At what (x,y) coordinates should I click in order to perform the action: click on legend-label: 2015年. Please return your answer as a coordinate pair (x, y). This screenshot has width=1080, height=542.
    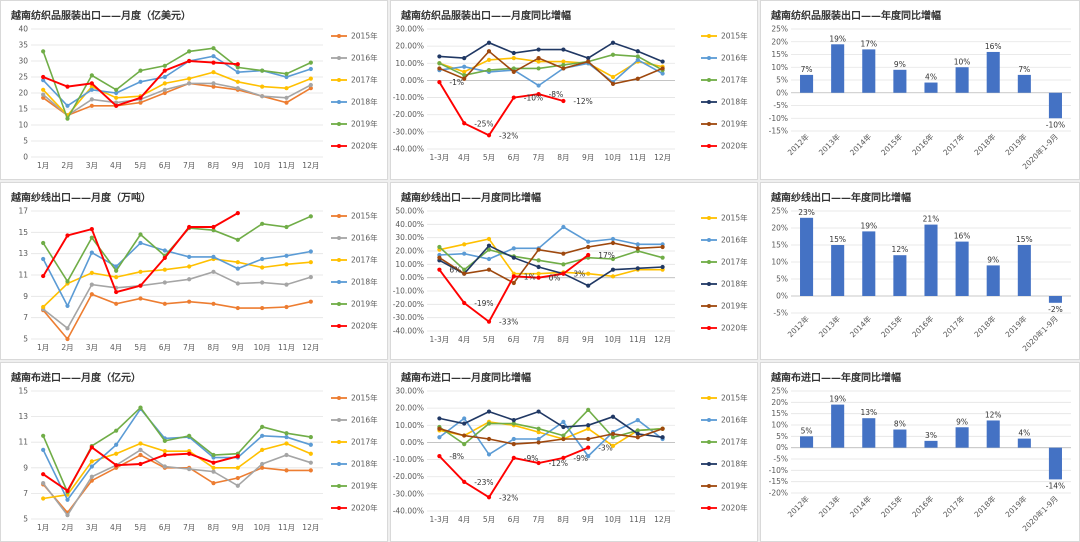
    Looking at the image, I should click on (364, 216).